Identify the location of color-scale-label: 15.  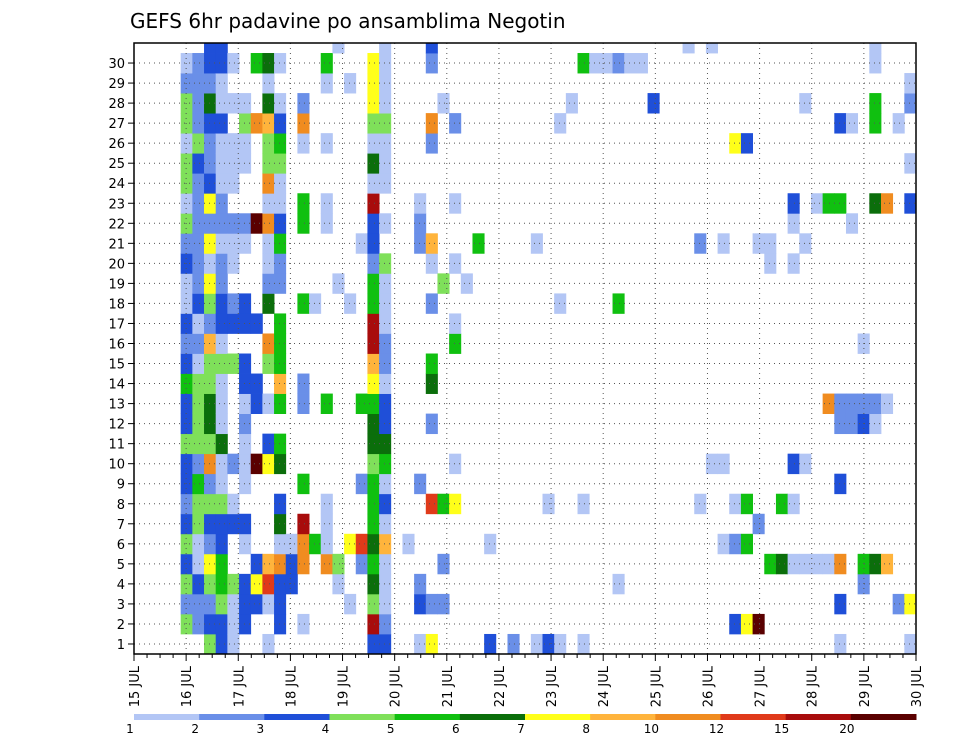
(781, 729).